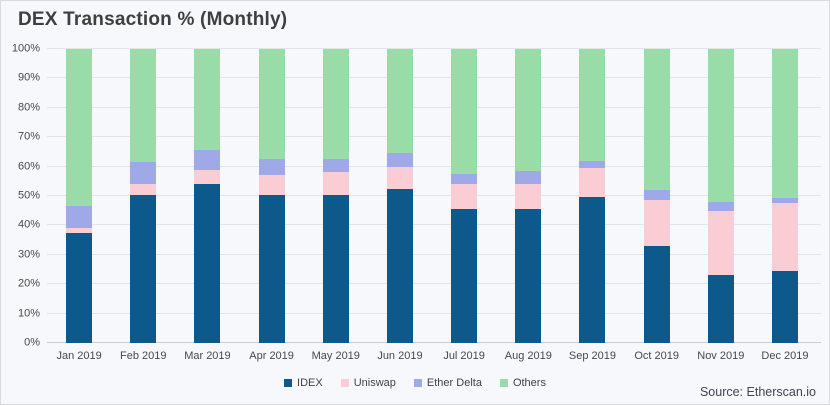 The height and width of the screenshot is (405, 830). I want to click on segment-ether-delta-jan-2019, so click(79, 217).